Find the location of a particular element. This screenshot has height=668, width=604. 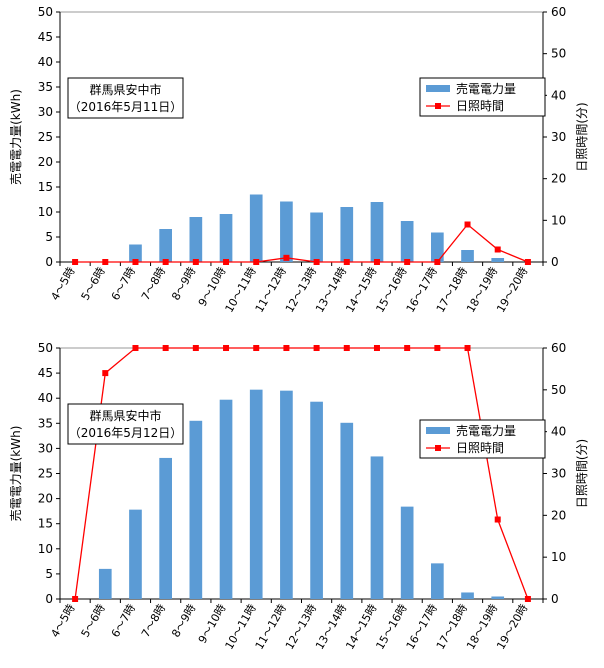

annotation-date: （2016年5月12日） is located at coordinates (125, 433).